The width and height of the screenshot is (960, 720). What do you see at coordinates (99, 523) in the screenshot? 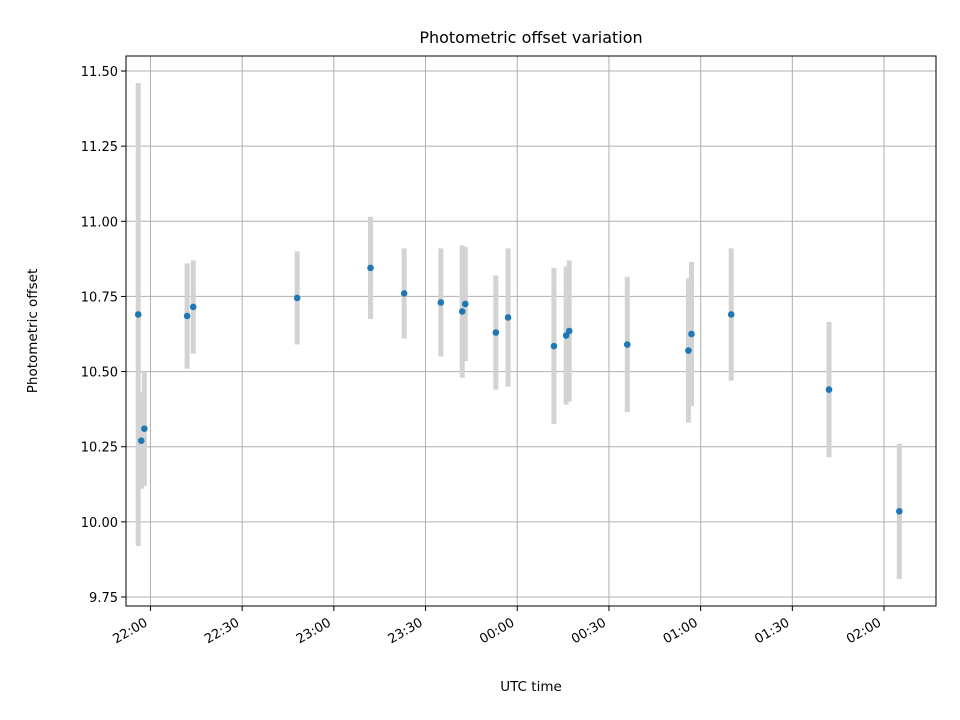
I see `y-tick-label: 10.00` at bounding box center [99, 523].